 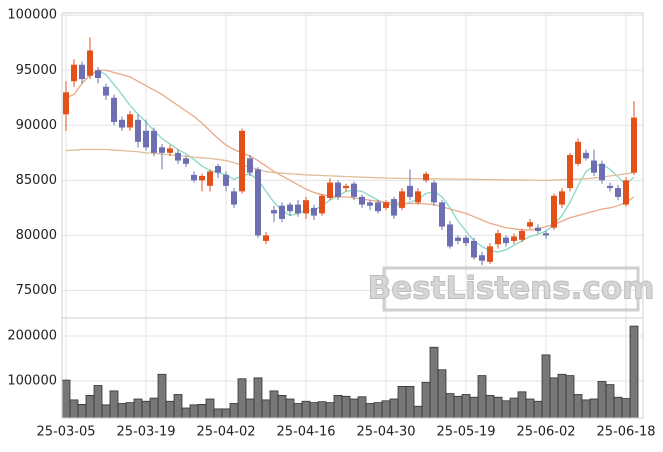 What do you see at coordinates (65, 432) in the screenshot?
I see `x-tick-label: 25-03-05` at bounding box center [65, 432].